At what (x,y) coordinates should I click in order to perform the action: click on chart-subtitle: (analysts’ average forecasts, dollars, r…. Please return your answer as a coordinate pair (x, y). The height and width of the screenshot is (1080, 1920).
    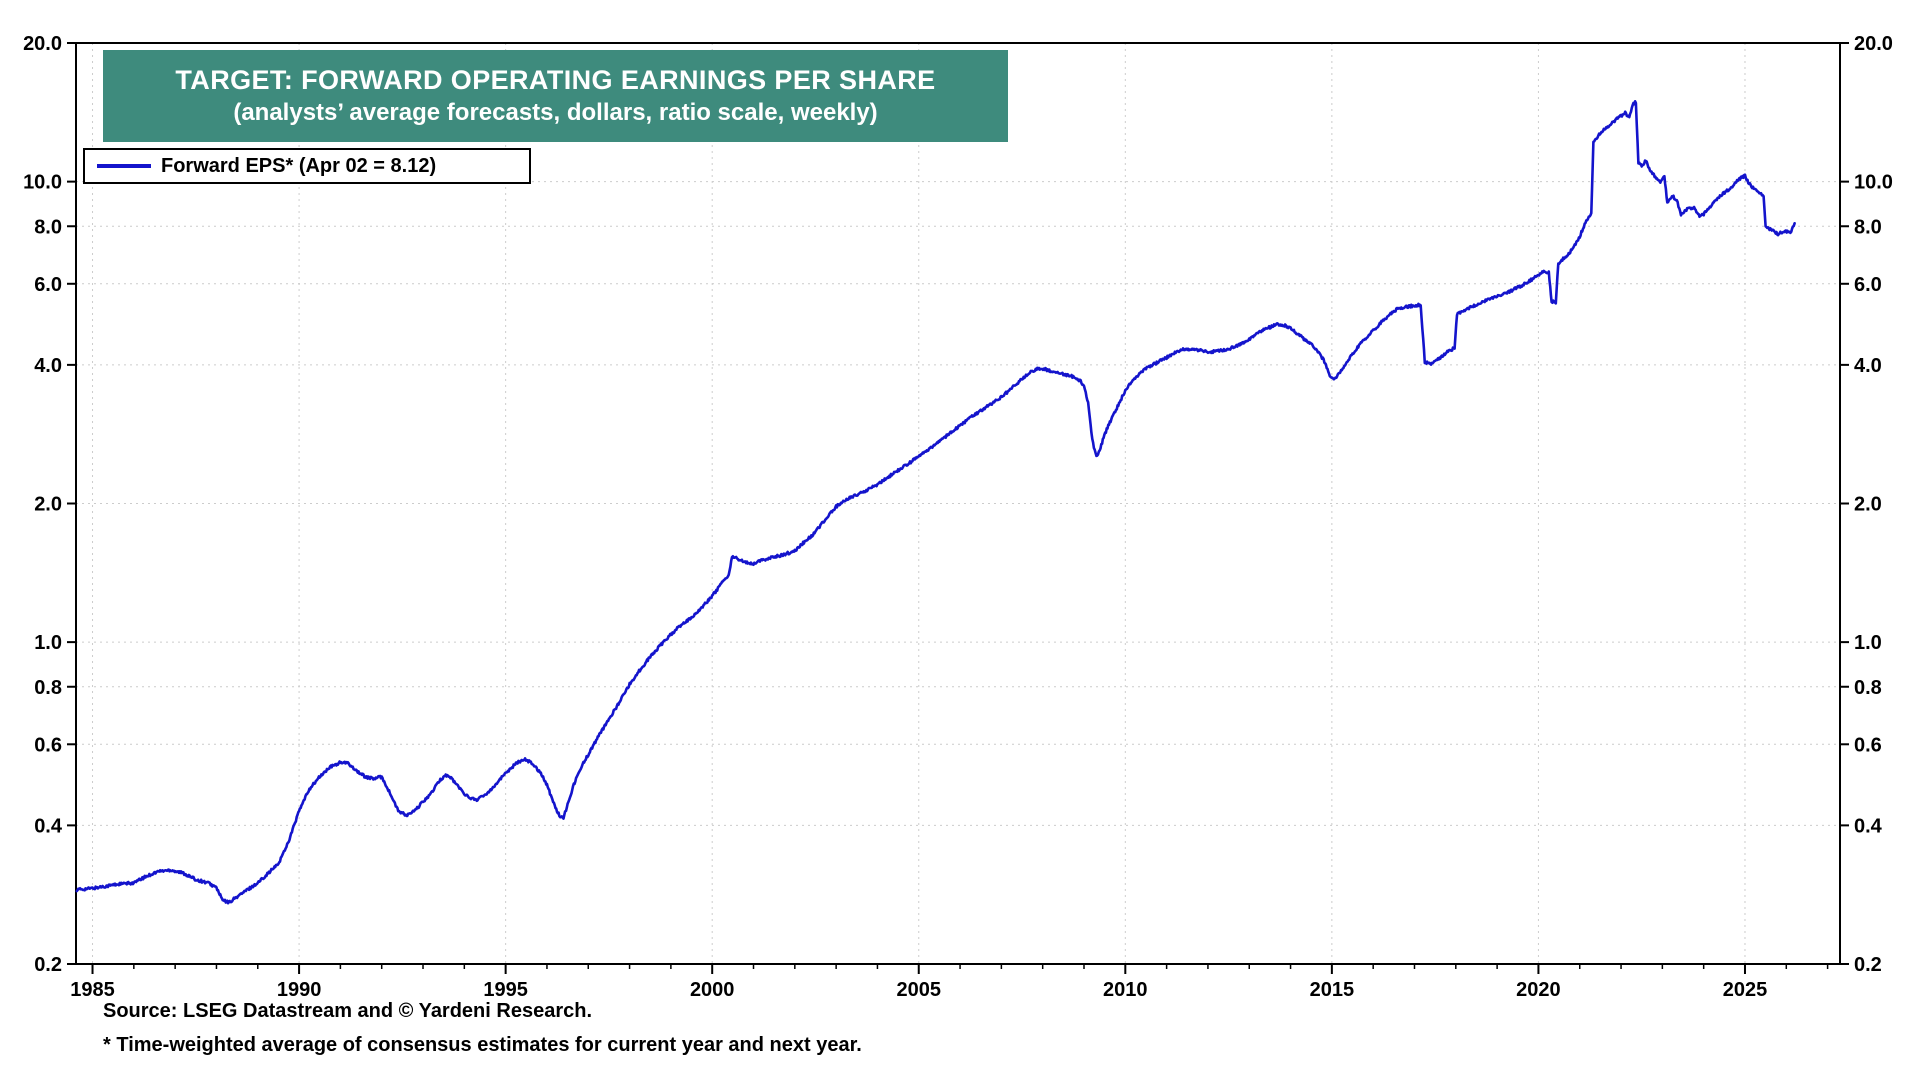
    Looking at the image, I should click on (555, 112).